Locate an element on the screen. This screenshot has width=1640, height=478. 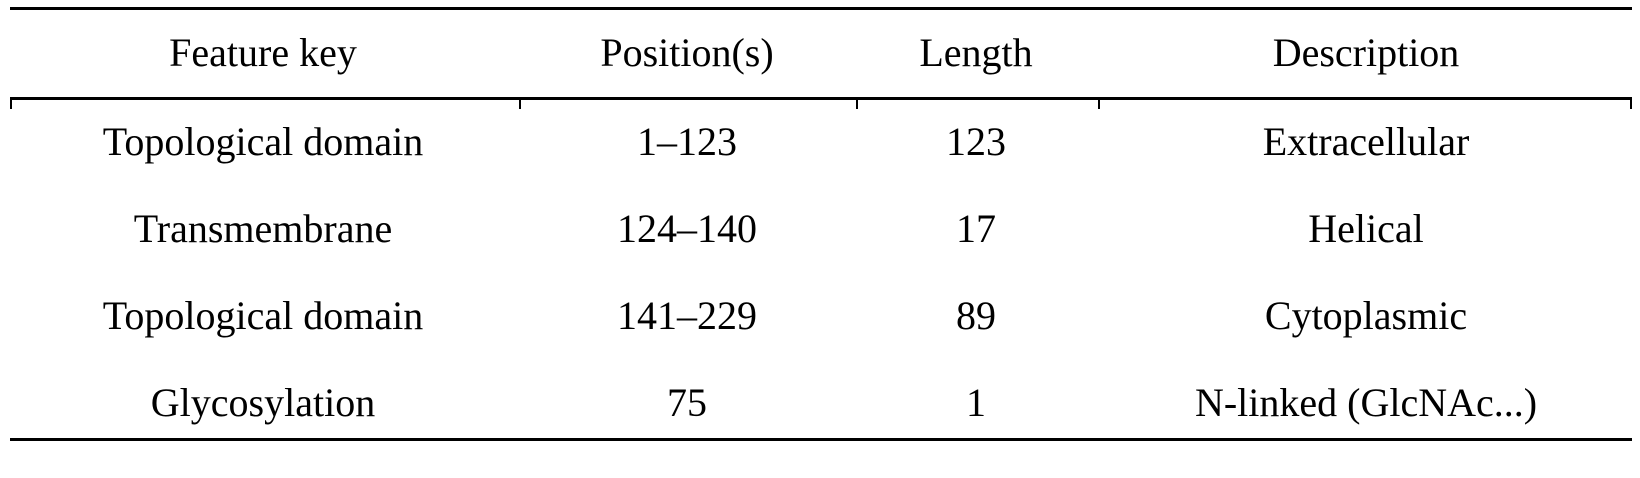
cell-positions: 124–140 is located at coordinates (687, 229).